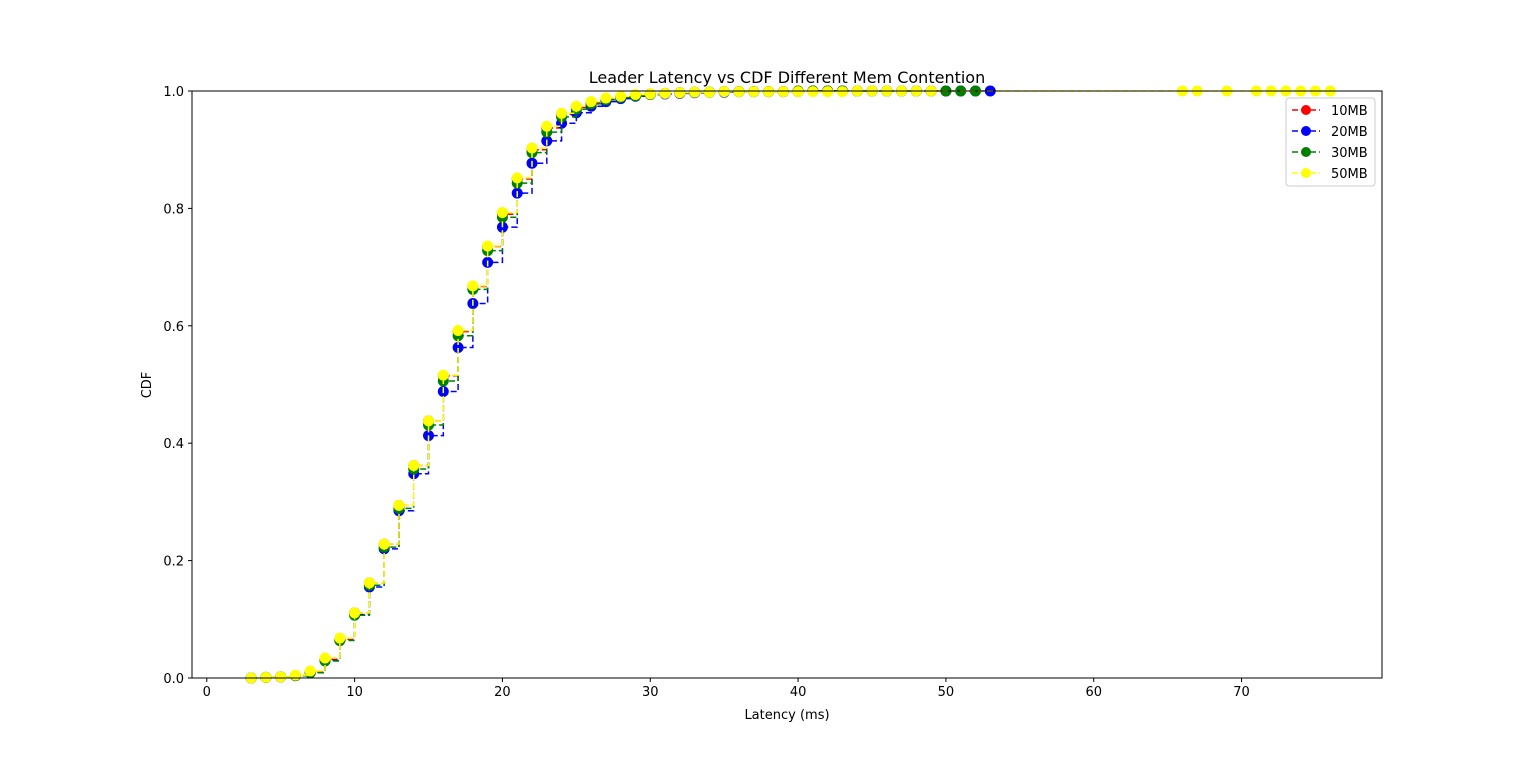  Describe the element at coordinates (946, 692) in the screenshot. I see `x-tick-label: 50` at that location.